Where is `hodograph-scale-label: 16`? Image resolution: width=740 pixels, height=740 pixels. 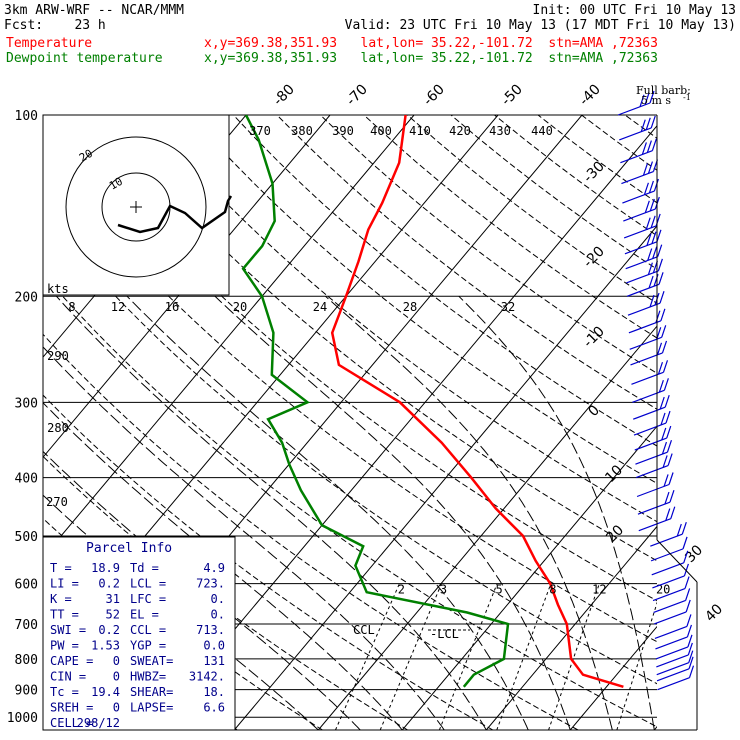
hodograph-scale-label: 16 is located at coordinates (172, 307).